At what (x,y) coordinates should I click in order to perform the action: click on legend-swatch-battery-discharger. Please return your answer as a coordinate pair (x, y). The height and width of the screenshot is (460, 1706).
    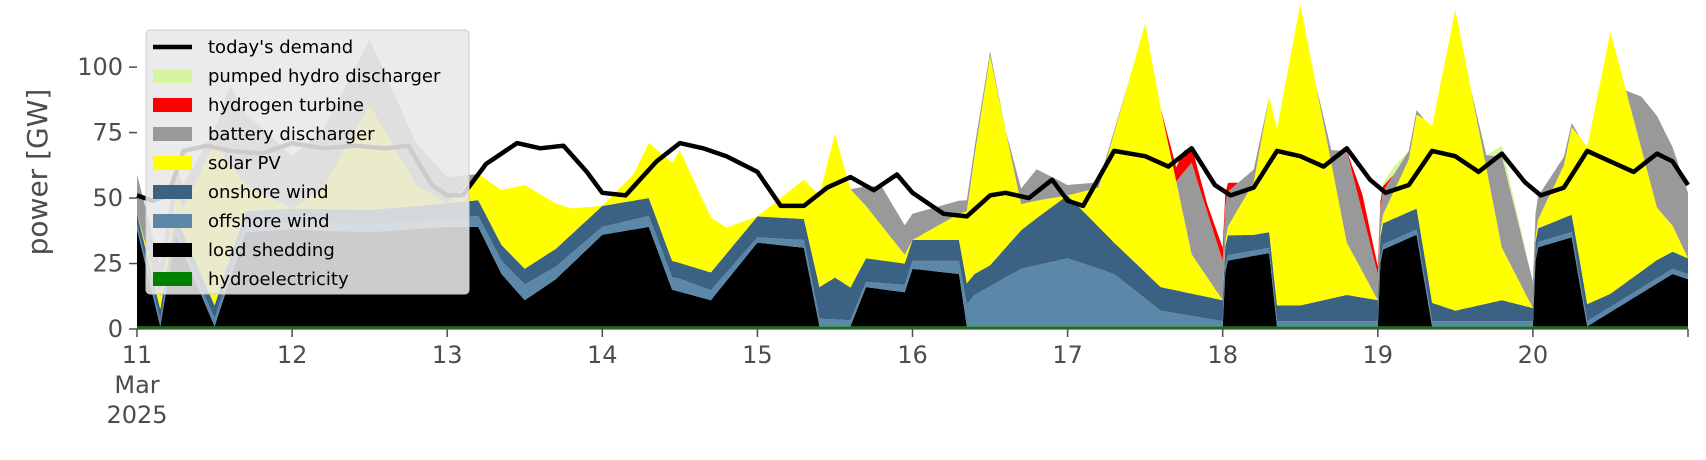
    Looking at the image, I should click on (172, 134).